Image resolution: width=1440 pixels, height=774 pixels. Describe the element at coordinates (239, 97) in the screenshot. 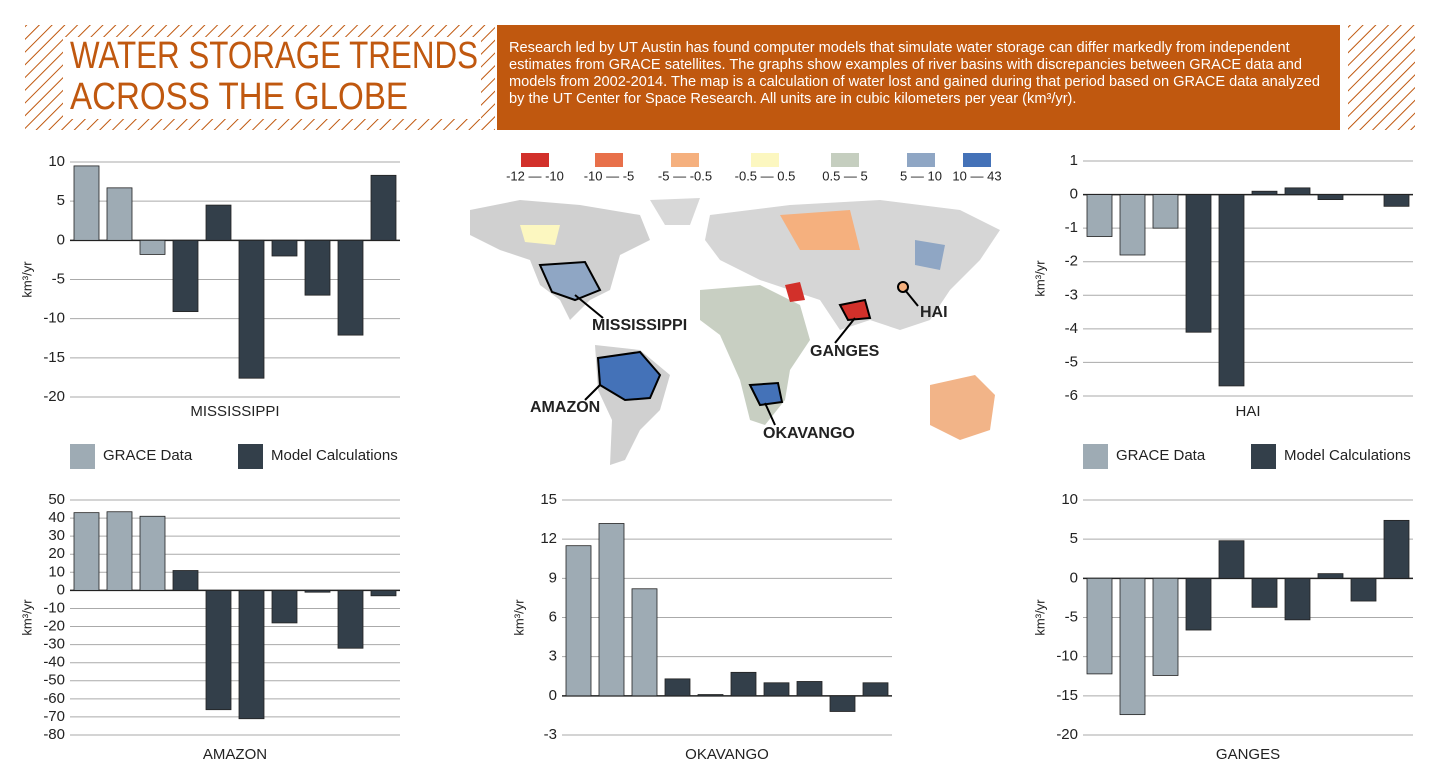

I see `title-line: ACROSS THE GLOBE` at that location.